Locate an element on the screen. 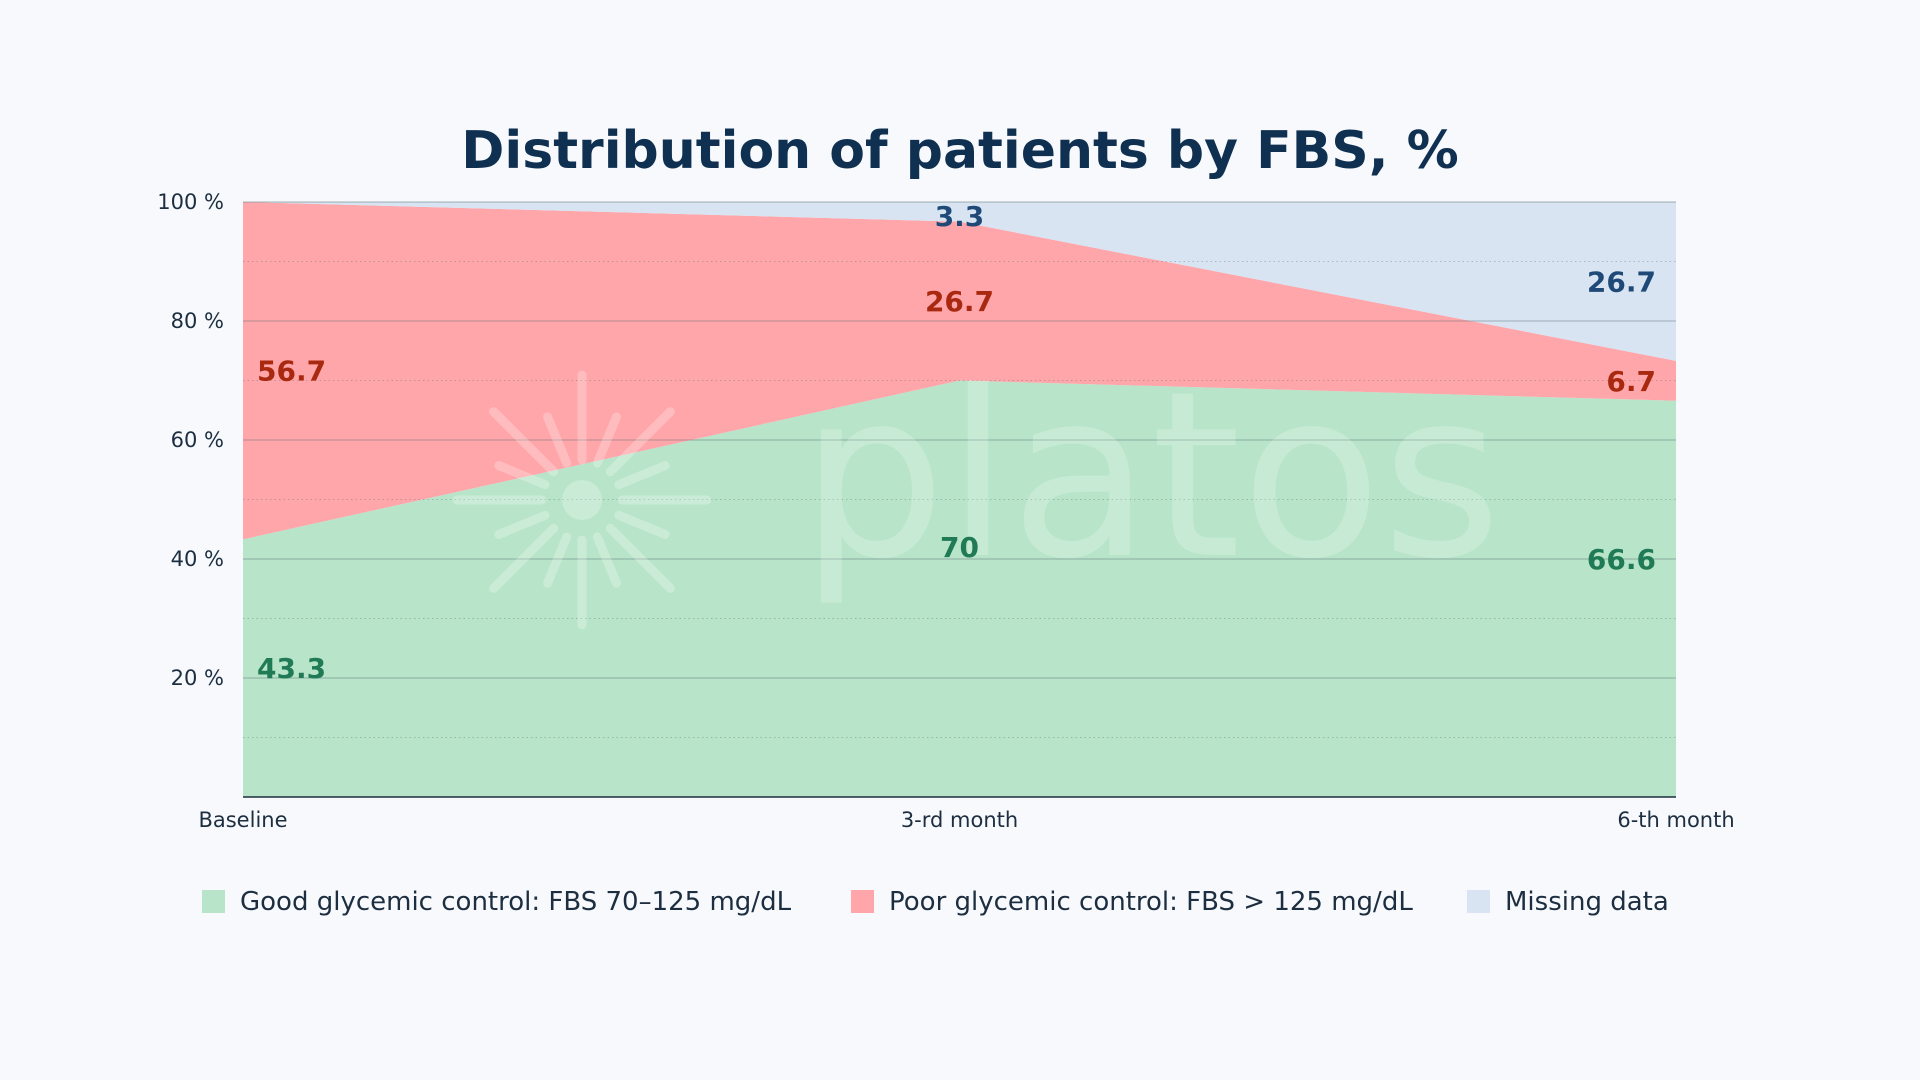  data-label: 3.3 is located at coordinates (960, 216).